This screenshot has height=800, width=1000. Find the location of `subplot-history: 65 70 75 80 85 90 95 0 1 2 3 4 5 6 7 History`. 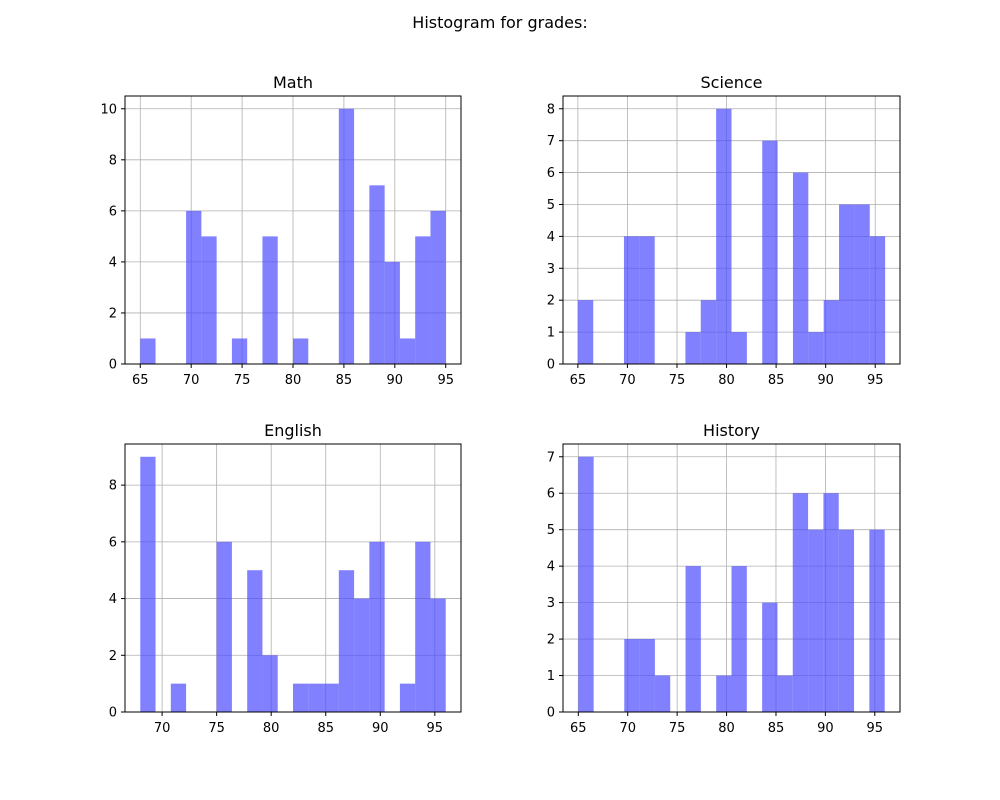

subplot-history: 65 70 75 80 85 90 95 0 1 2 3 4 5 6 7 History is located at coordinates (724, 578).